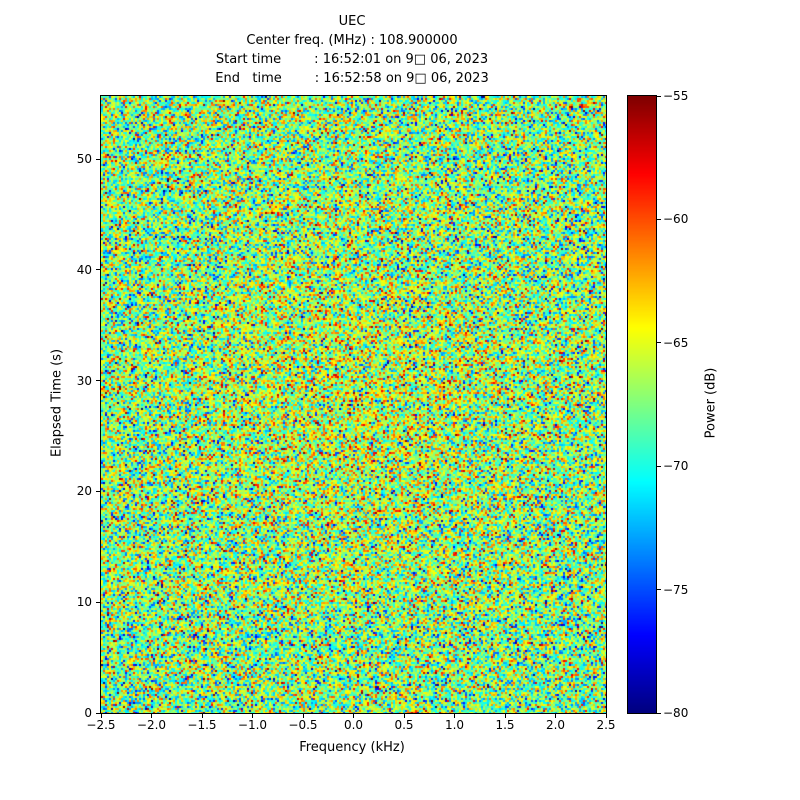 This screenshot has height=800, width=800. I want to click on x-tick-label: −1.0, so click(252, 725).